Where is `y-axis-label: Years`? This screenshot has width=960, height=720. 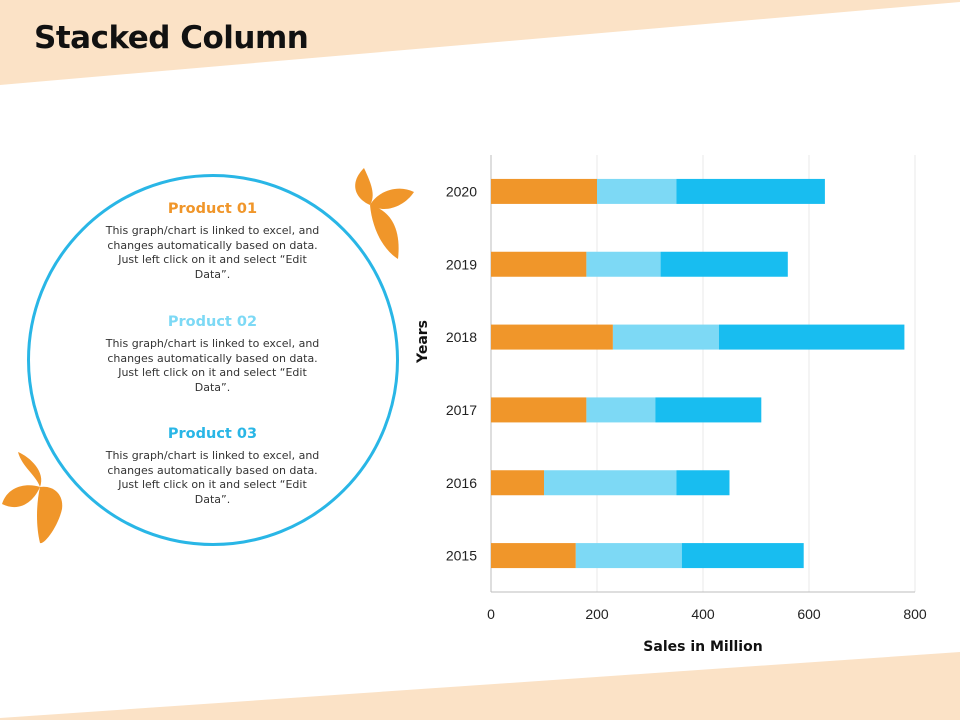
y-axis-label: Years is located at coordinates (423, 342).